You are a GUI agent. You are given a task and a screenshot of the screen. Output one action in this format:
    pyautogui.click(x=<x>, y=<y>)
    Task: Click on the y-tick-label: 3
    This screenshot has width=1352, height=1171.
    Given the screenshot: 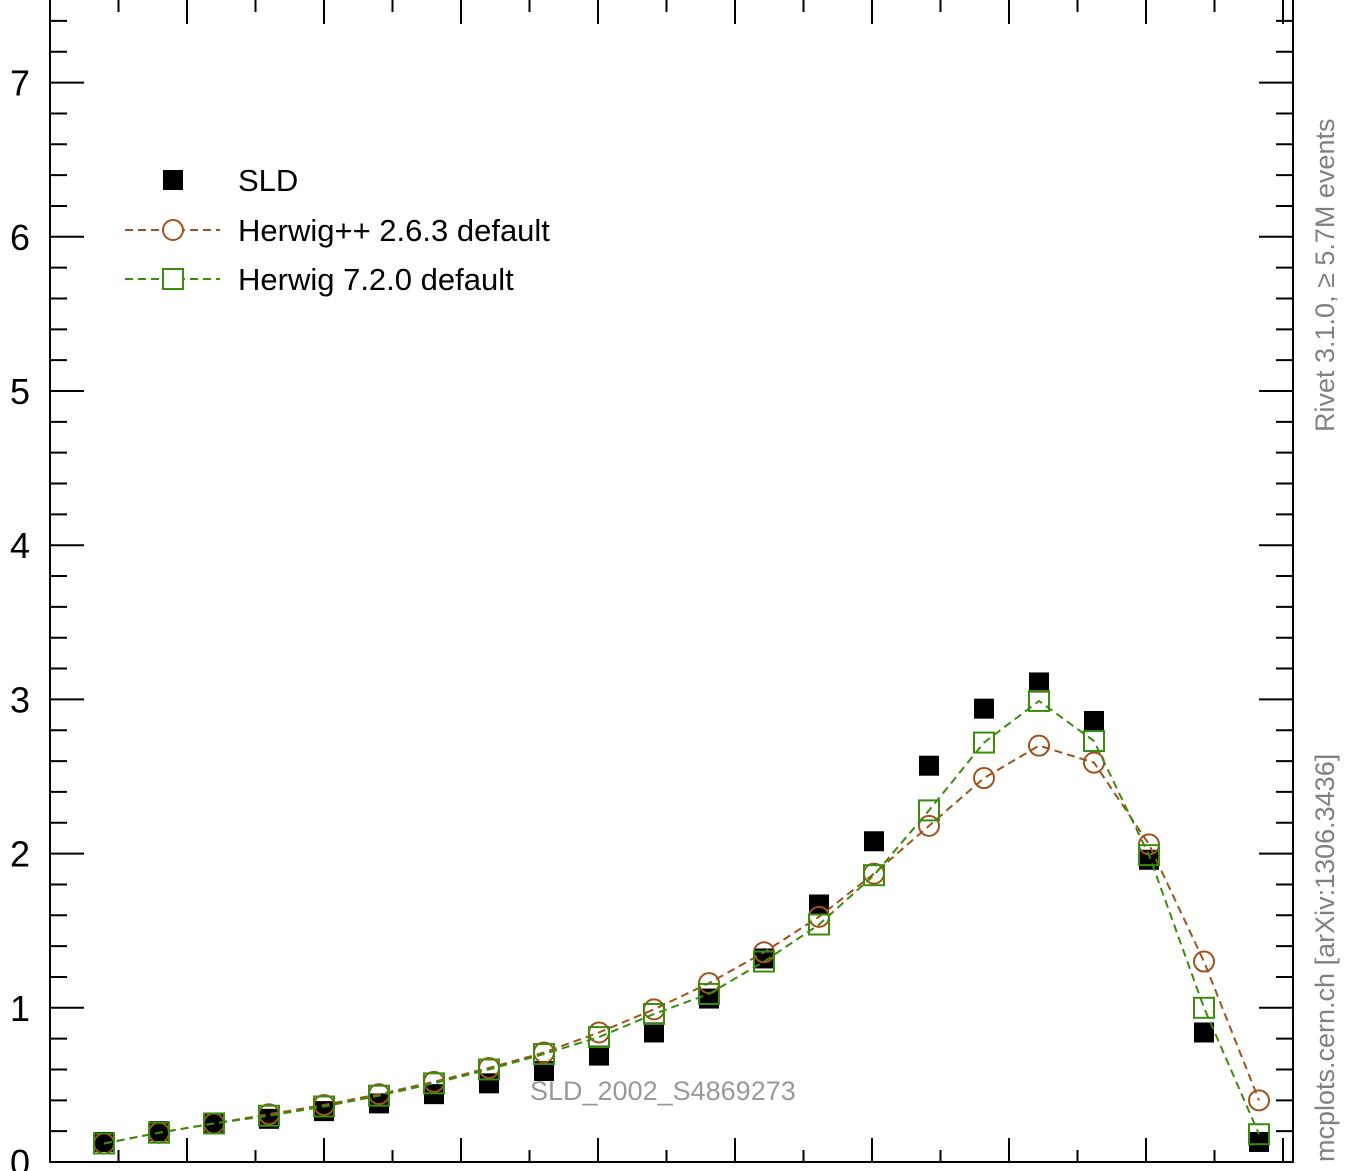 What is the action you would take?
    pyautogui.click(x=20, y=699)
    